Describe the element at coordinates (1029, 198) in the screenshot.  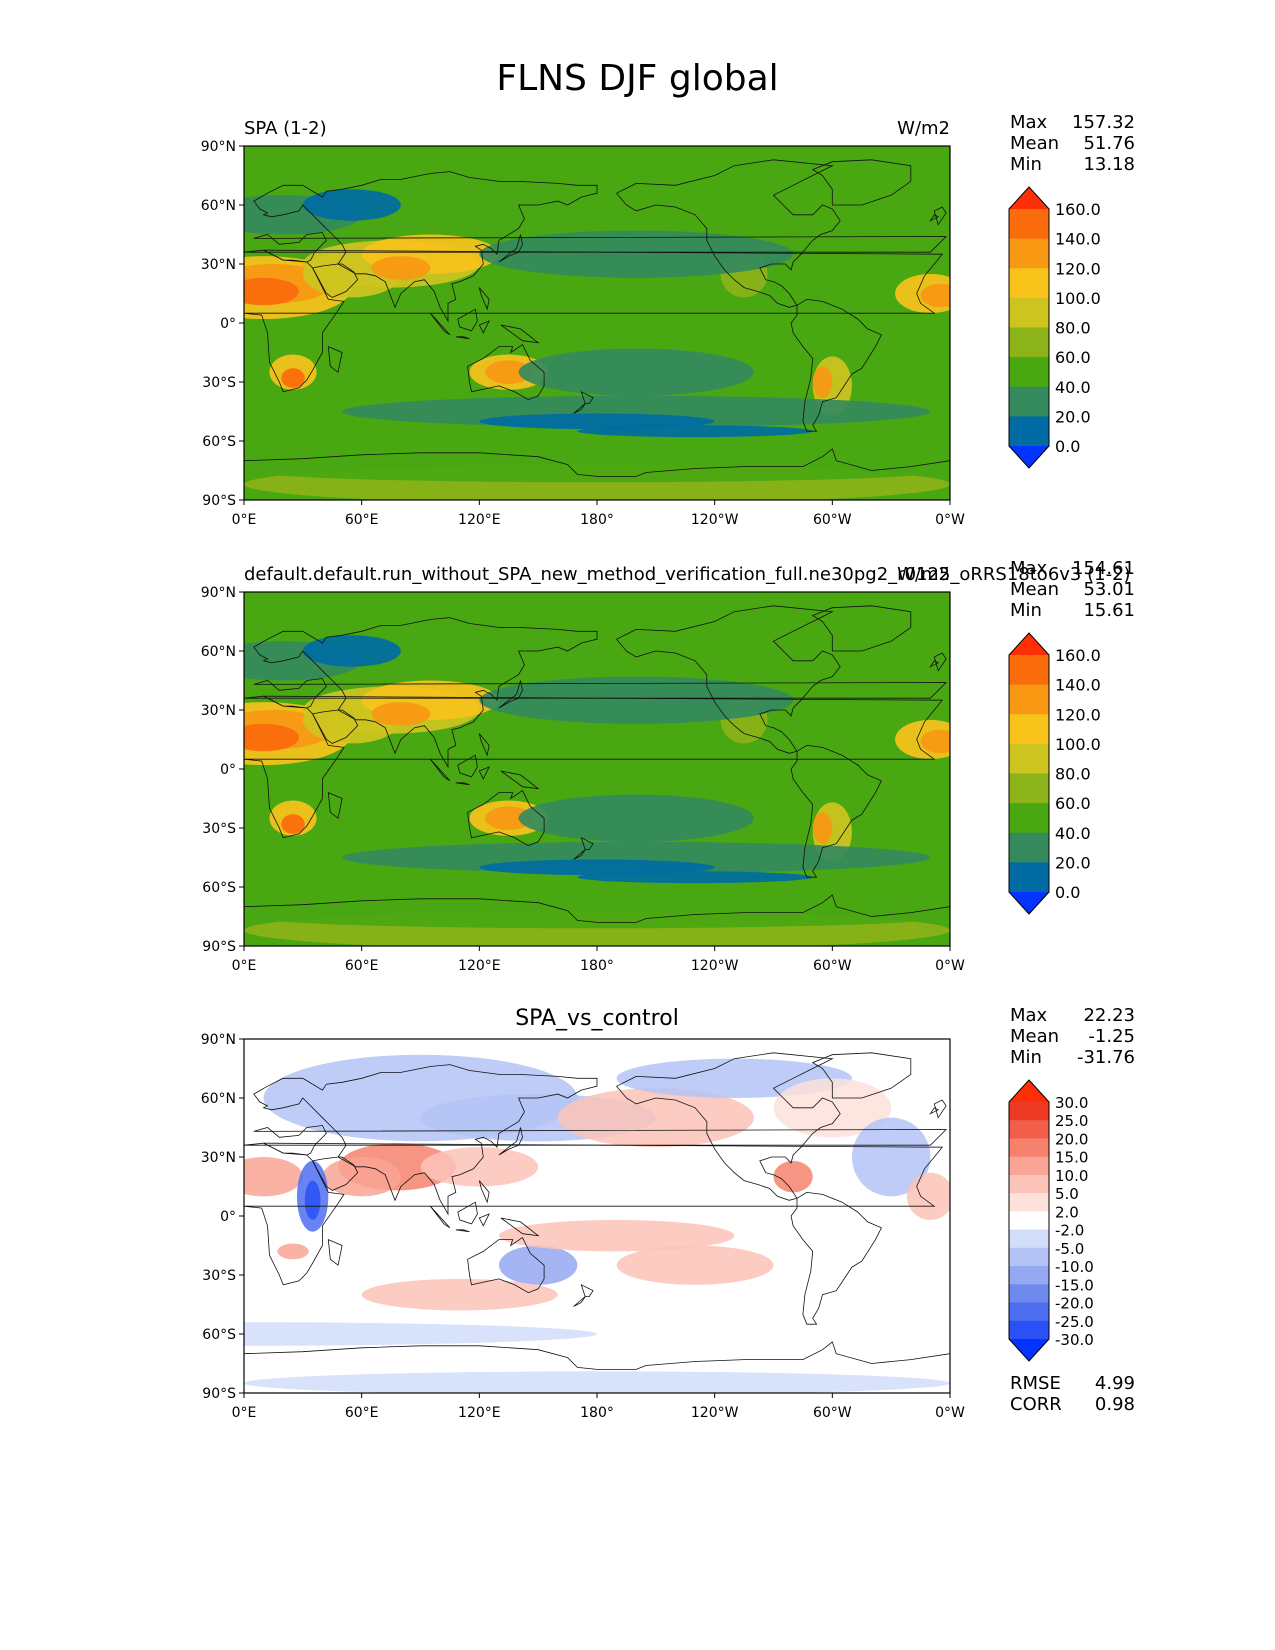
I see `colorbar-extend-max` at that location.